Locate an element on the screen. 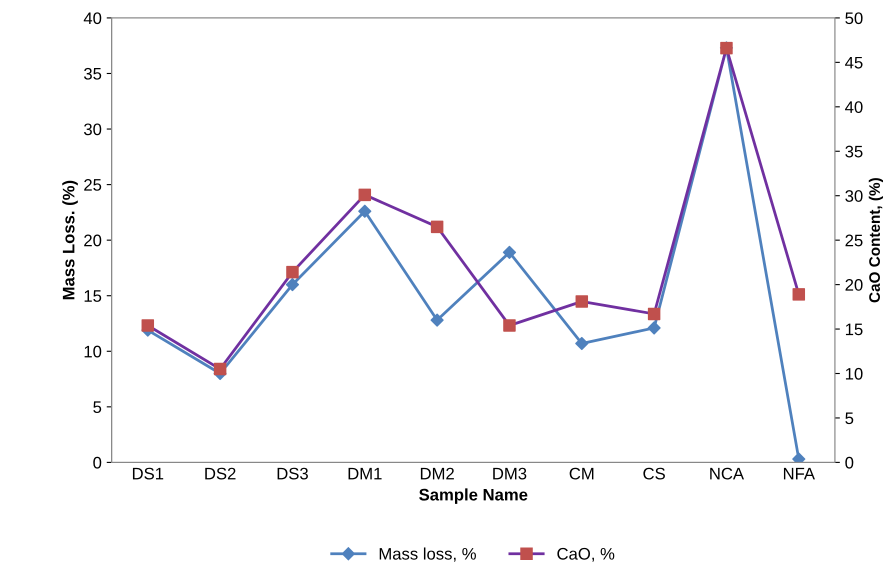  y-tick-label: 35 is located at coordinates (93, 74).